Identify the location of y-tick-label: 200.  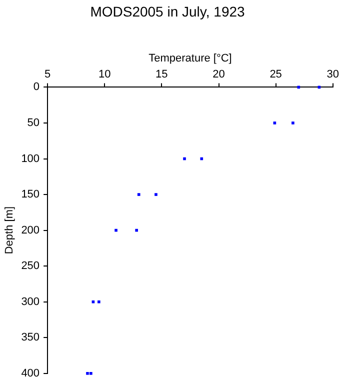
(30, 230).